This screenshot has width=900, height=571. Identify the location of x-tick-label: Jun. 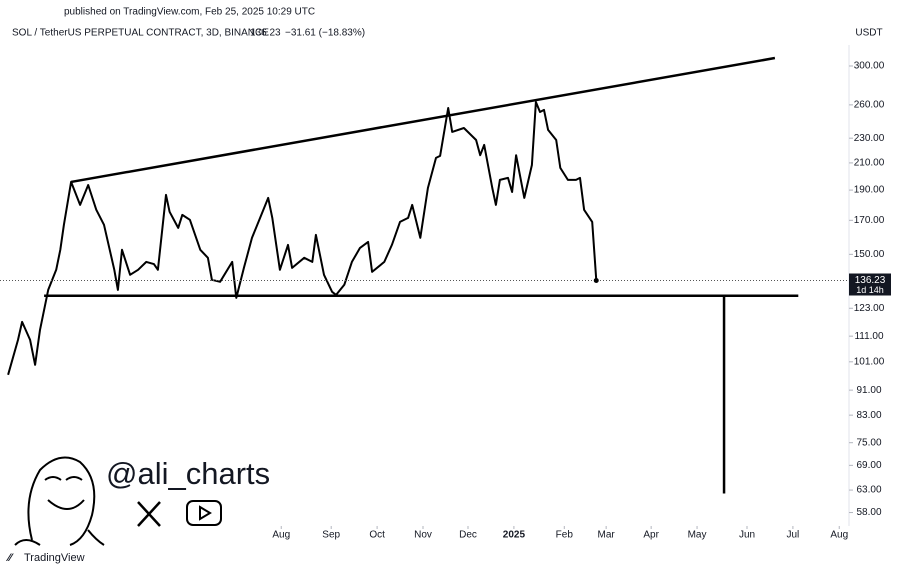
(747, 535).